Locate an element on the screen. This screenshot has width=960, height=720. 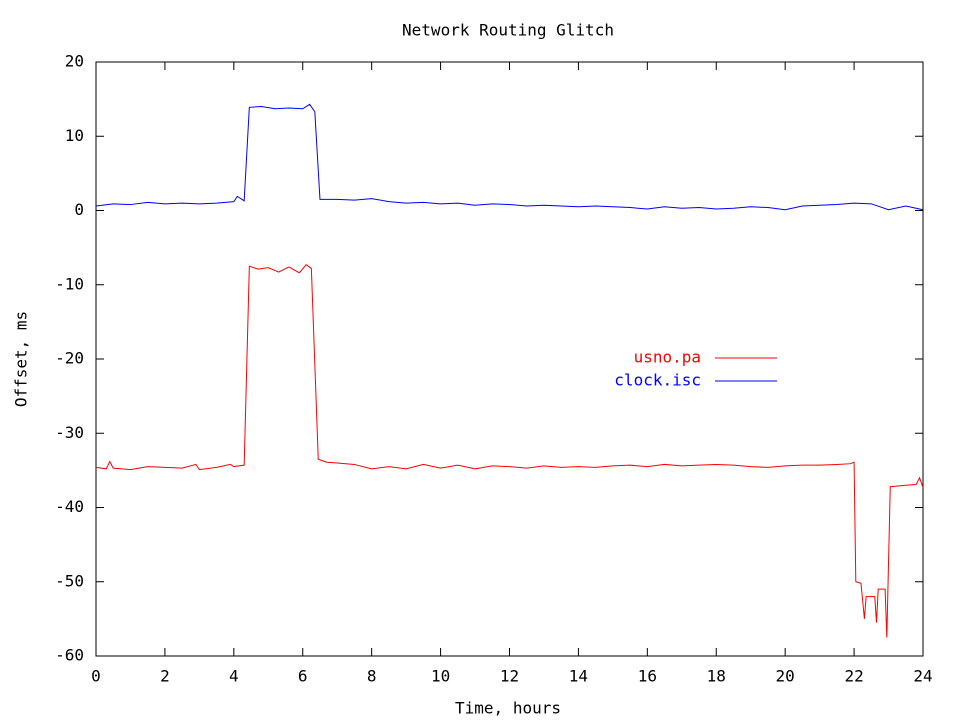
x-tick-label: 10 is located at coordinates (440, 676).